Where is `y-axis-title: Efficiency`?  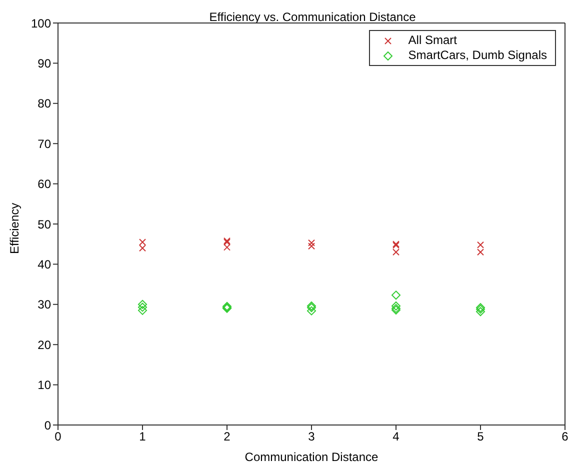
y-axis-title: Efficiency is located at coordinates (14, 228).